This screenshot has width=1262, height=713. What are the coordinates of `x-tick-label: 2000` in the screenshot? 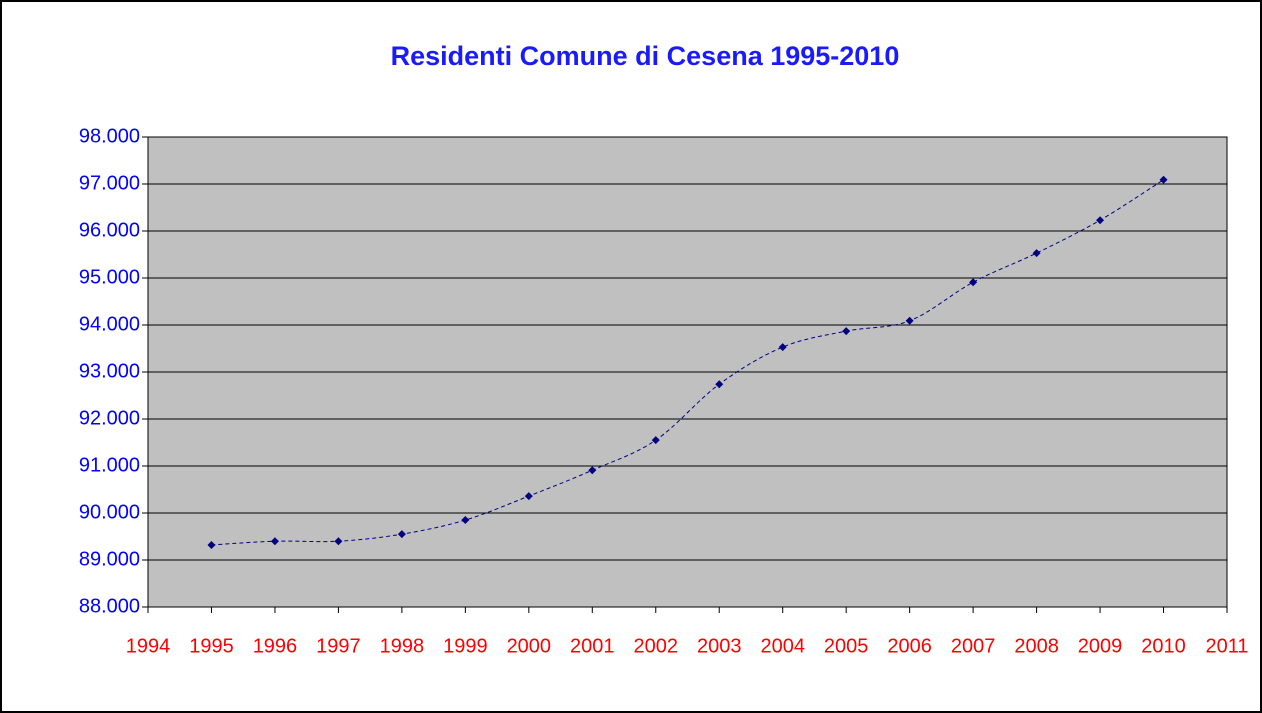 It's located at (529, 646).